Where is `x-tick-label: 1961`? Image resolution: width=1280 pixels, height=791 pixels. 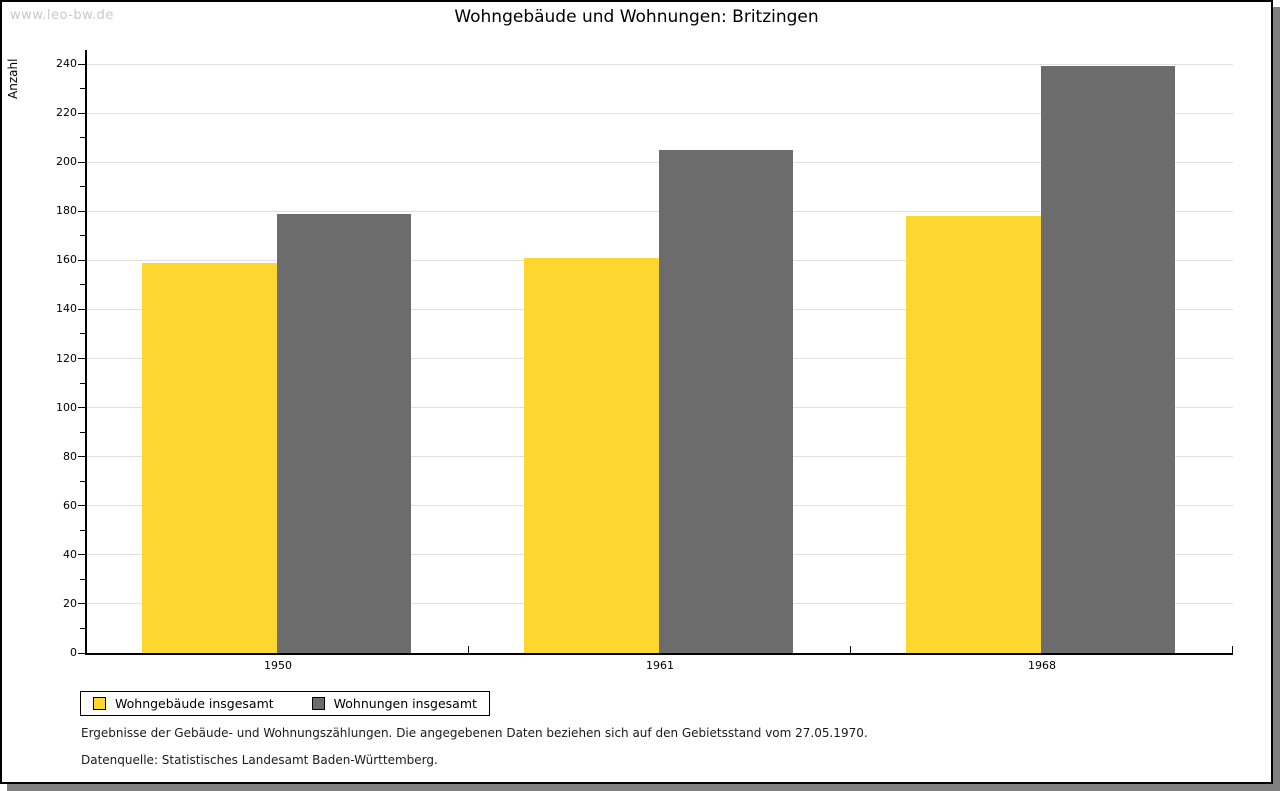
x-tick-label: 1961 is located at coordinates (660, 665).